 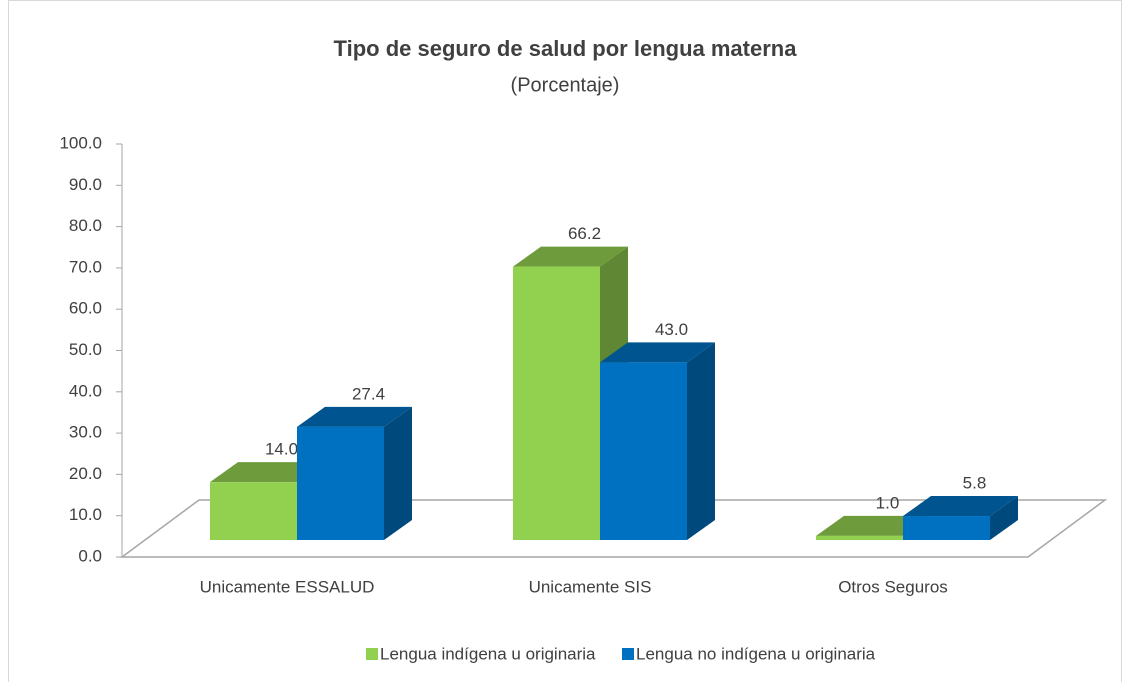 What do you see at coordinates (281, 449) in the screenshot?
I see `data-label: 14.0` at bounding box center [281, 449].